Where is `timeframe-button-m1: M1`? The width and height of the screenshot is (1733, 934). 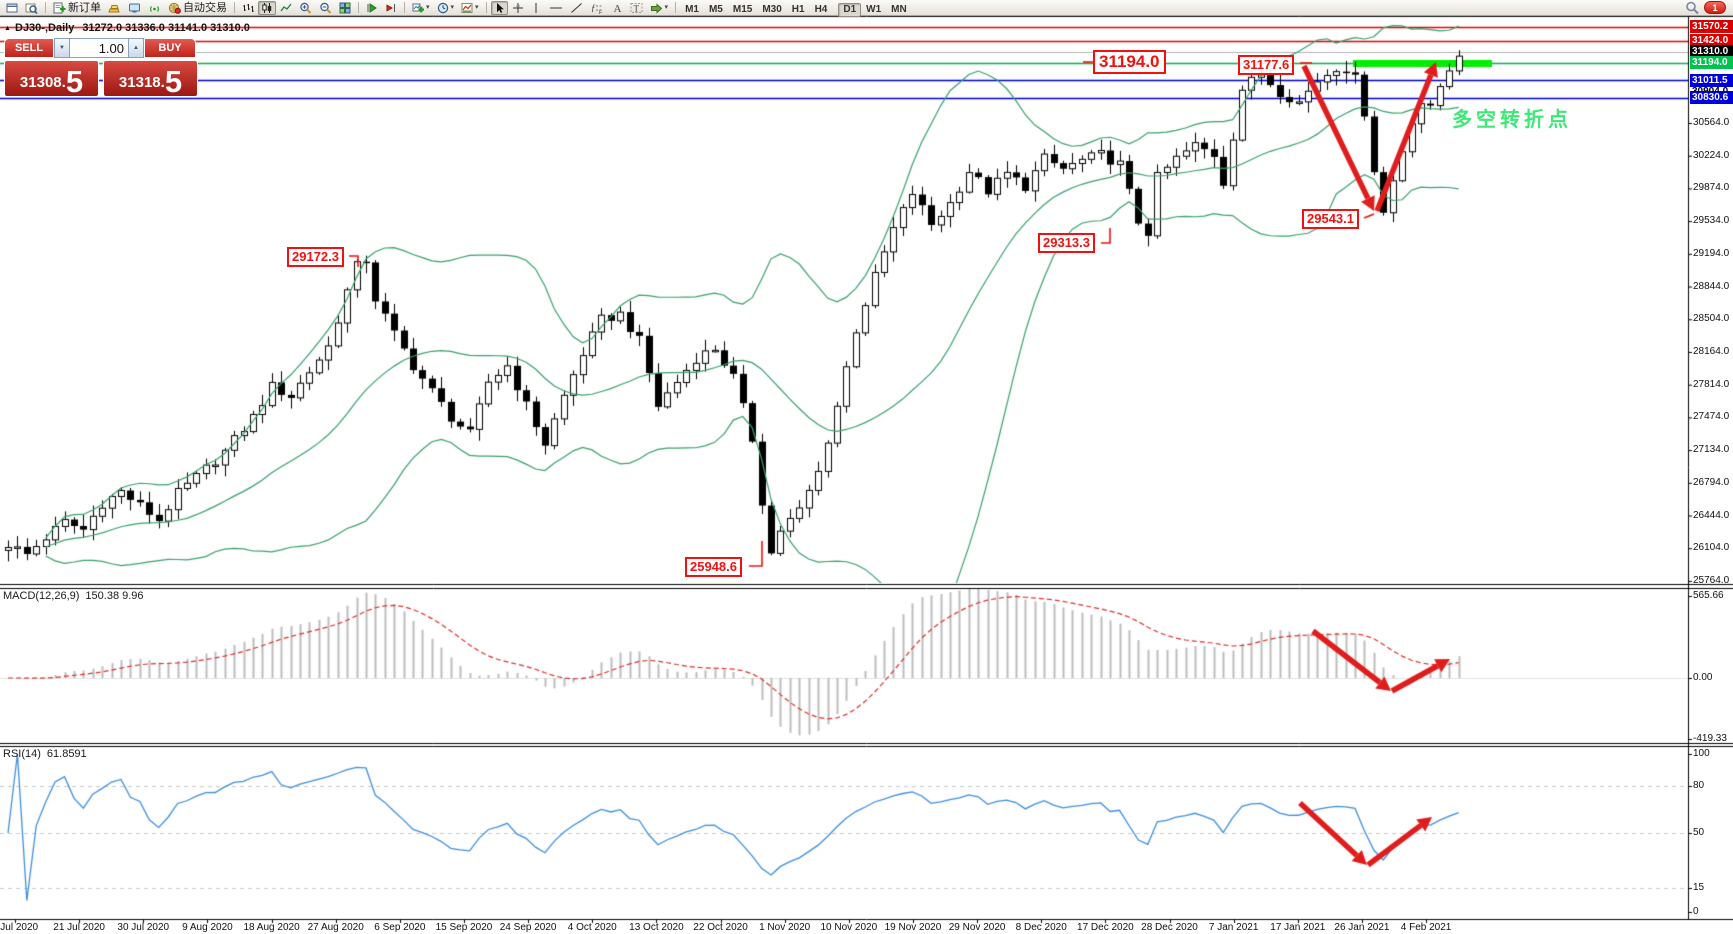
timeframe-button-m1: M1 is located at coordinates (692, 9).